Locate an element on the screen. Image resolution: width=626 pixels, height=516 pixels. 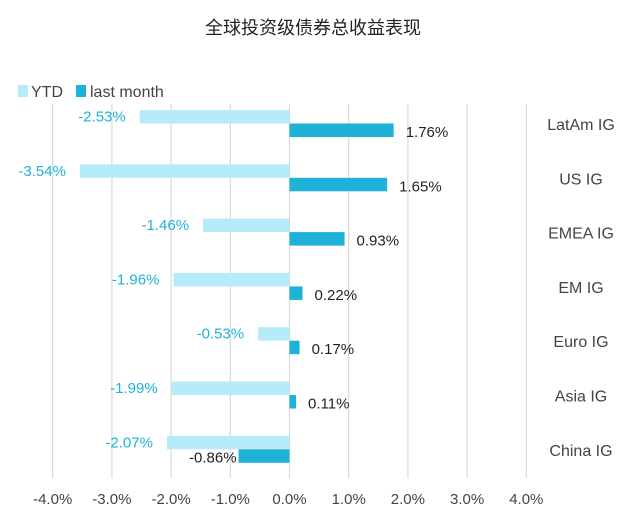
legend-label-ytd: YTD is located at coordinates (47, 92).